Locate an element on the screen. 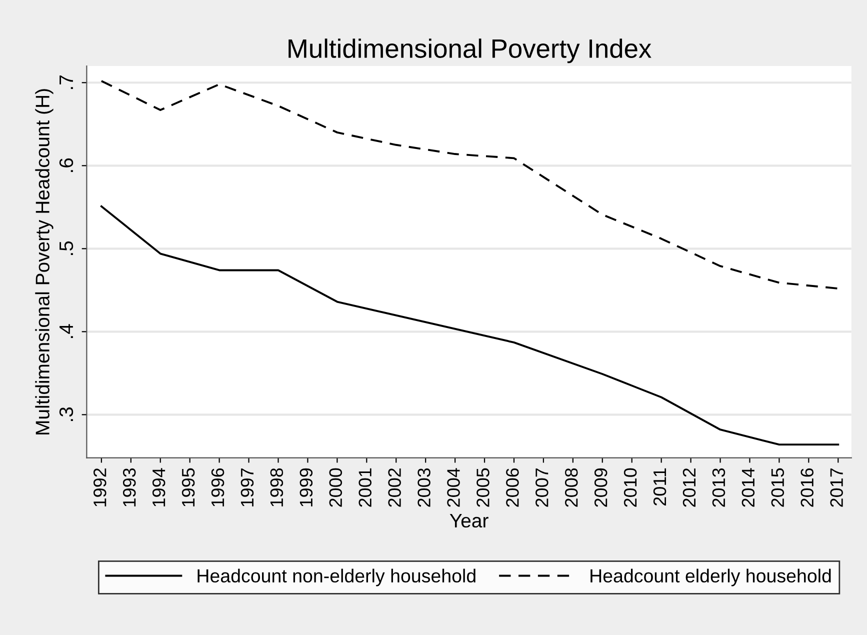 The height and width of the screenshot is (635, 867). x-axis-title: Year is located at coordinates (469, 521).